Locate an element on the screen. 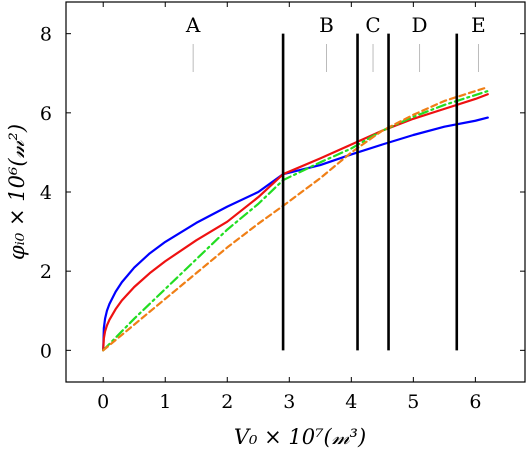 The image size is (527, 452). x-axis-label: V₀ × 10⁷(𝓂³) is located at coordinates (300, 437).